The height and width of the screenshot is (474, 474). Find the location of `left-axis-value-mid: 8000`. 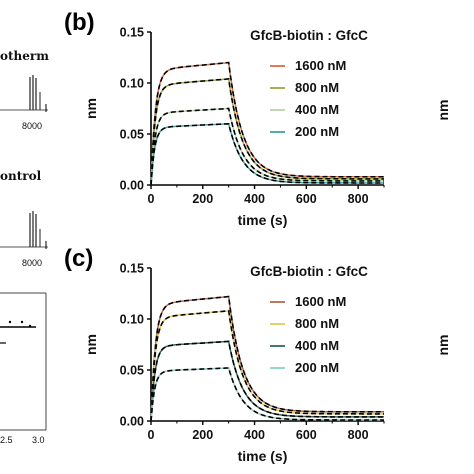

left-axis-value-mid: 8000 is located at coordinates (32, 263).